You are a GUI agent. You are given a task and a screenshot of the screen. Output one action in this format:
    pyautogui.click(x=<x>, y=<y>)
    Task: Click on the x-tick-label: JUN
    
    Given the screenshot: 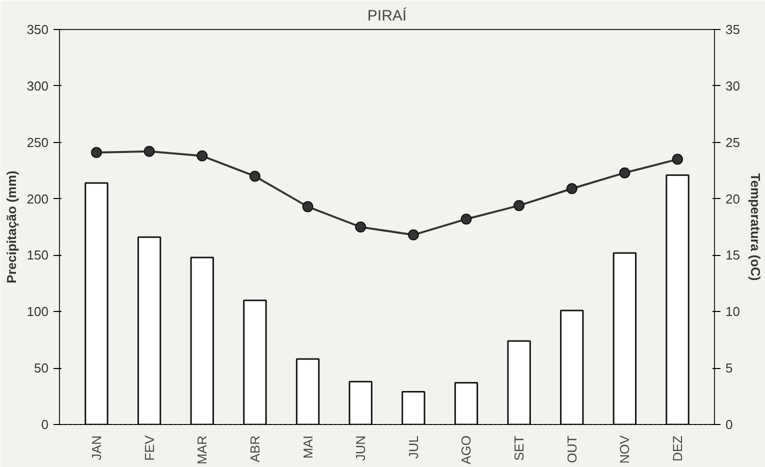 What is the action you would take?
    pyautogui.click(x=360, y=448)
    